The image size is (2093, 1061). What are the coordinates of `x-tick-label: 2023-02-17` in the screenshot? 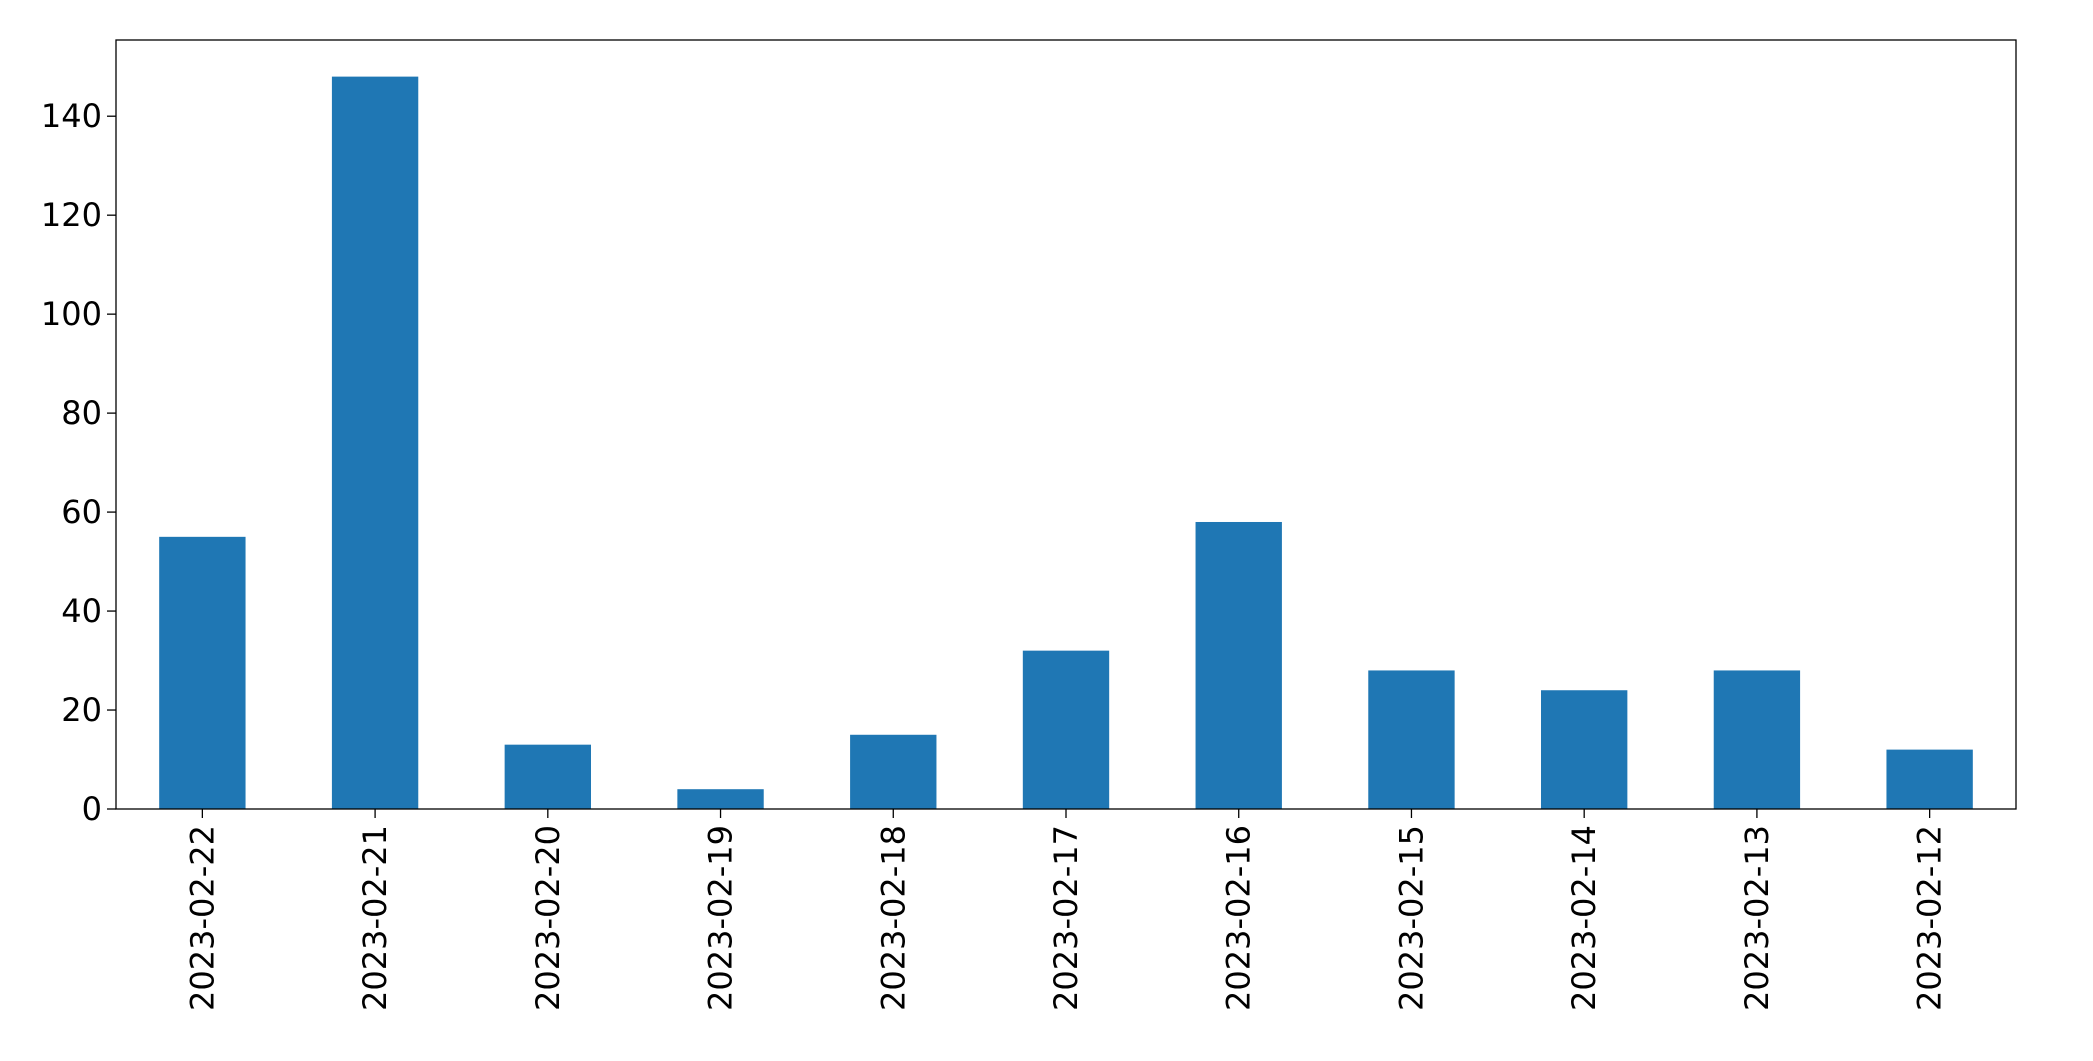 It's located at (1066, 918).